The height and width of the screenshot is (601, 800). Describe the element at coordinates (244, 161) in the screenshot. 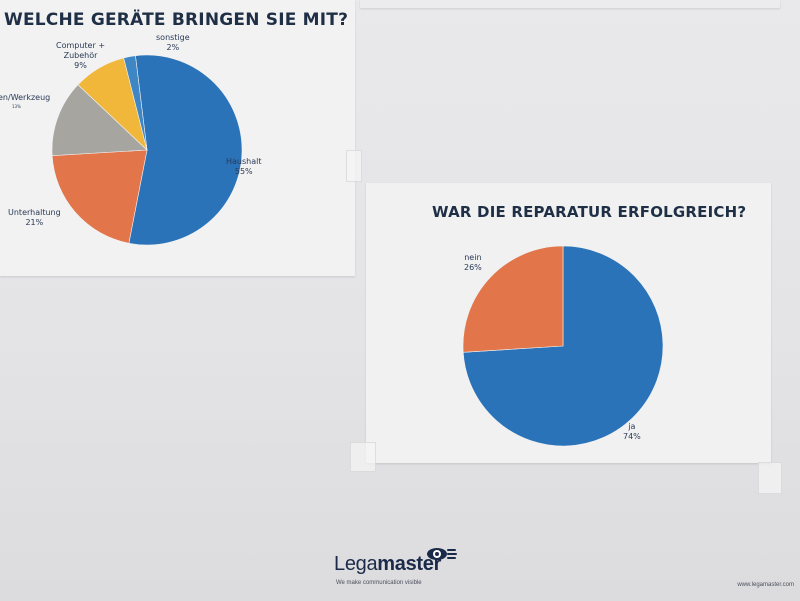

I see `label-haushalt-name: Haushalt` at that location.